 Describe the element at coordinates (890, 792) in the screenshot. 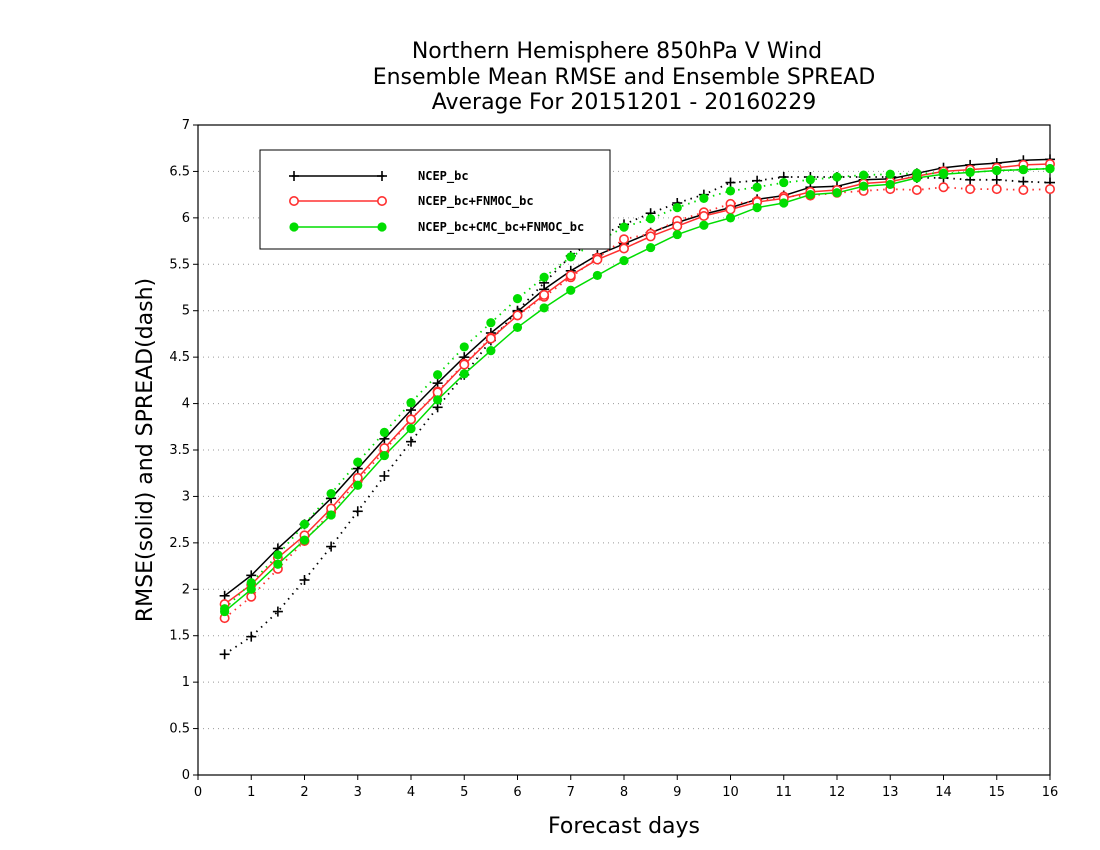

I see `x-tick-label: 13` at that location.